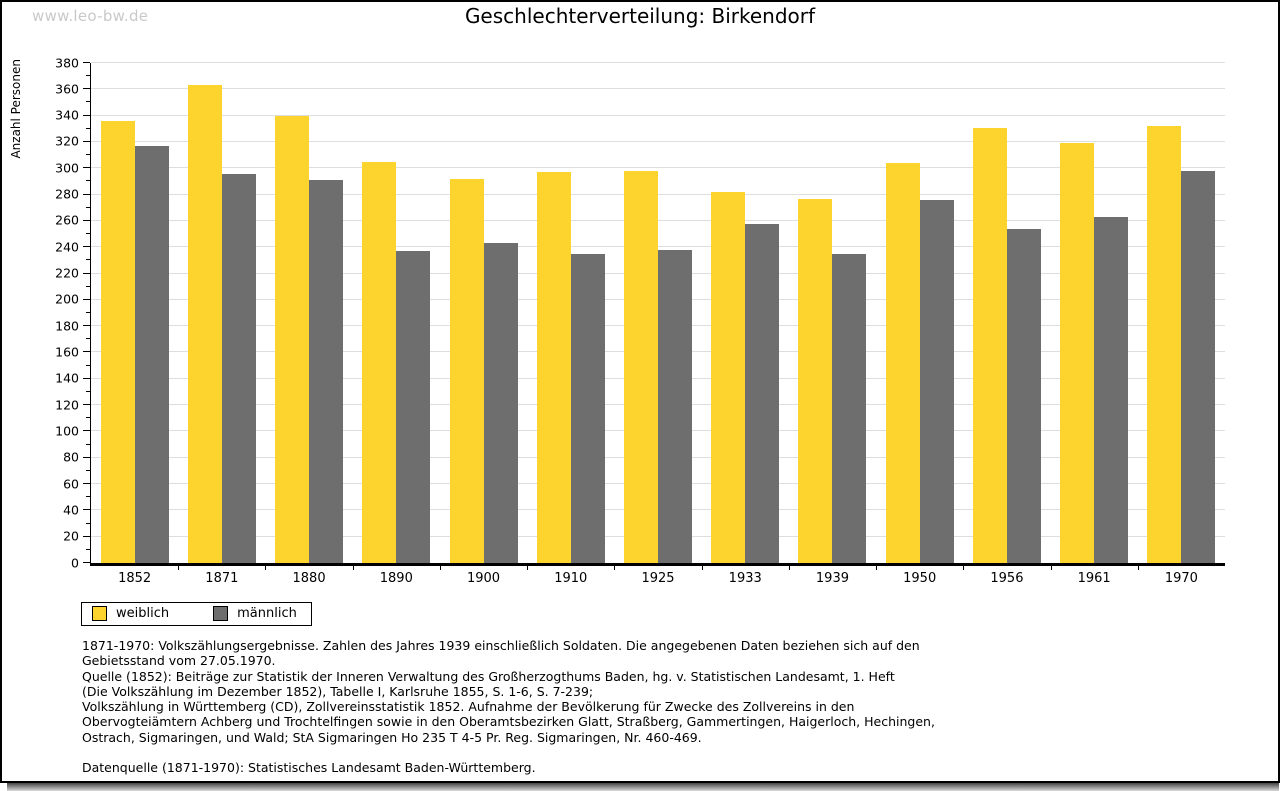  I want to click on bar-group-1970, so click(1181, 313).